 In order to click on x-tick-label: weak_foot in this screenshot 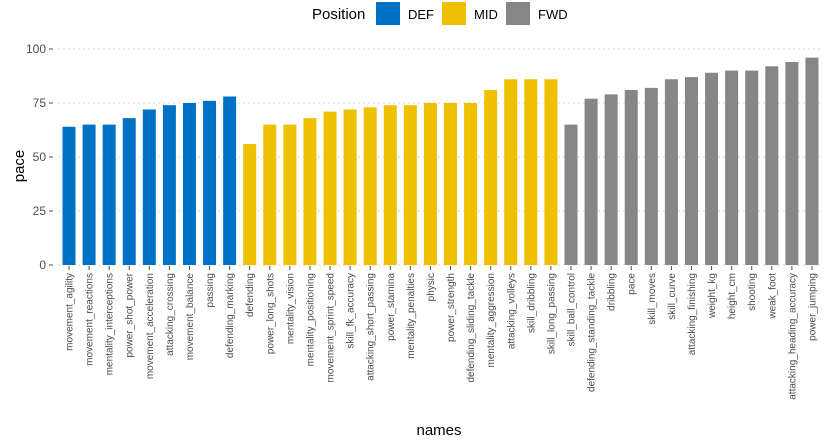, I will do `click(772, 296)`.